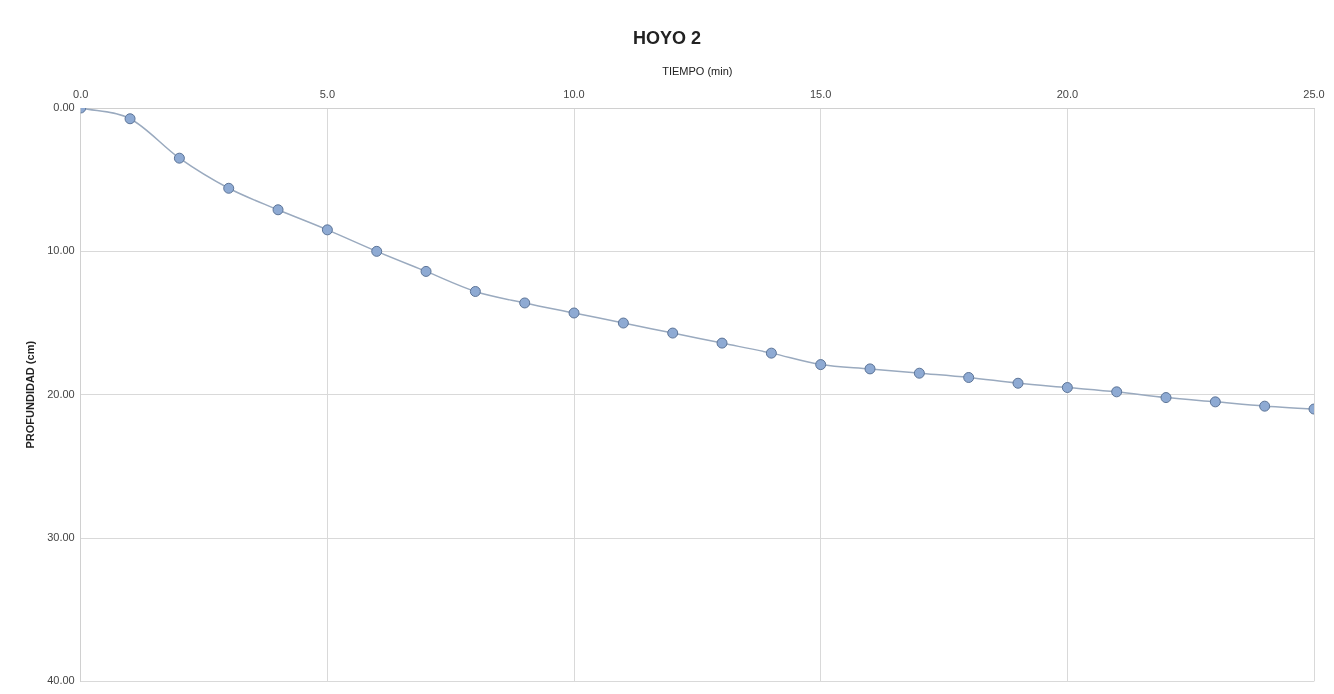  Describe the element at coordinates (81, 94) in the screenshot. I see `x-tick-label: 0.0` at that location.